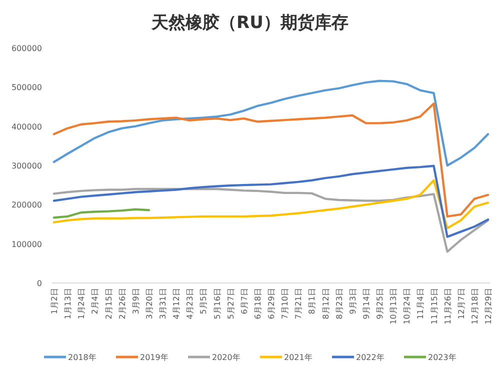 Image resolution: width=500 pixels, height=382 pixels. I want to click on x-tick-label: 1月13日, so click(68, 304).